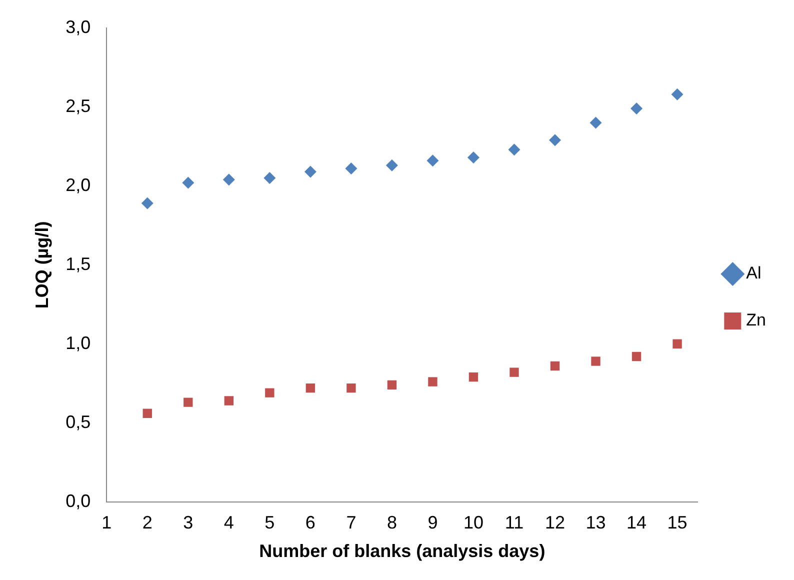  Describe the element at coordinates (351, 522) in the screenshot. I see `x-tick-label: 7` at that location.